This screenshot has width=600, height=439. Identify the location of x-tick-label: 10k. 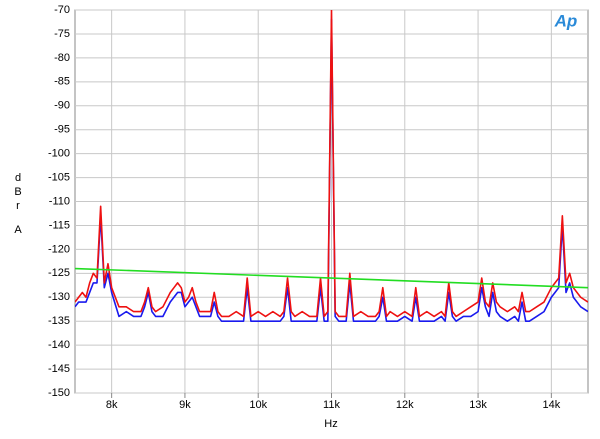
(258, 405).